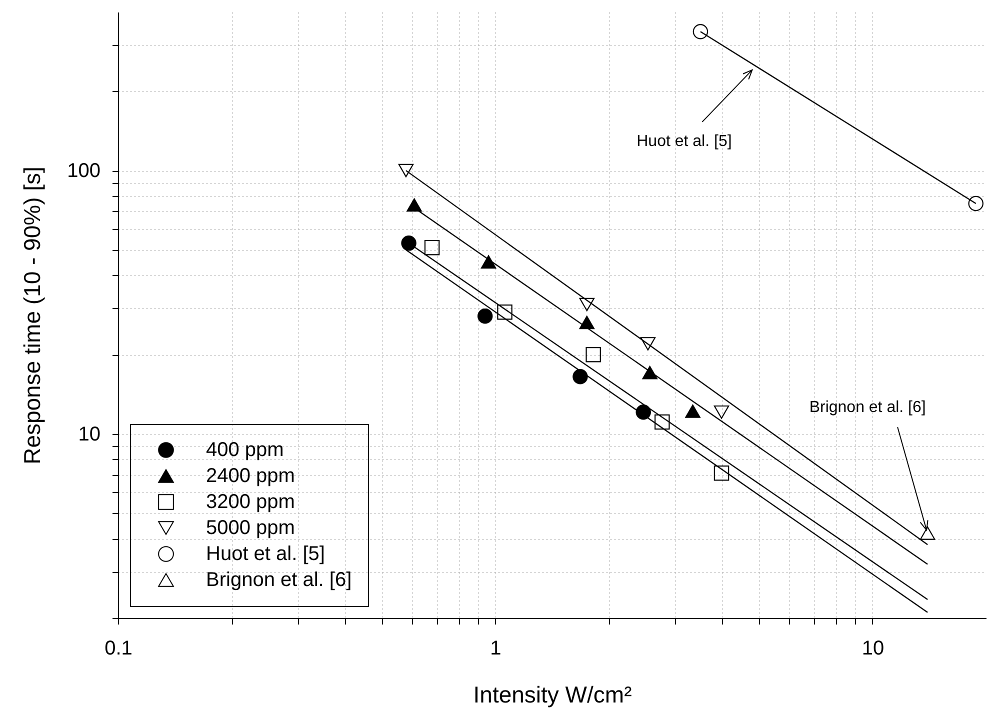 The height and width of the screenshot is (727, 988). I want to click on y-axis-title: Response time (10 - 90%) [s], so click(32, 315).